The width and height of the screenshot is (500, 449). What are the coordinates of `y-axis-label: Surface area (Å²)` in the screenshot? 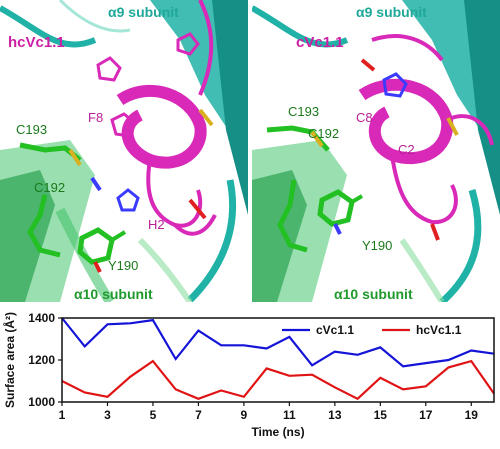 It's located at (9, 360).